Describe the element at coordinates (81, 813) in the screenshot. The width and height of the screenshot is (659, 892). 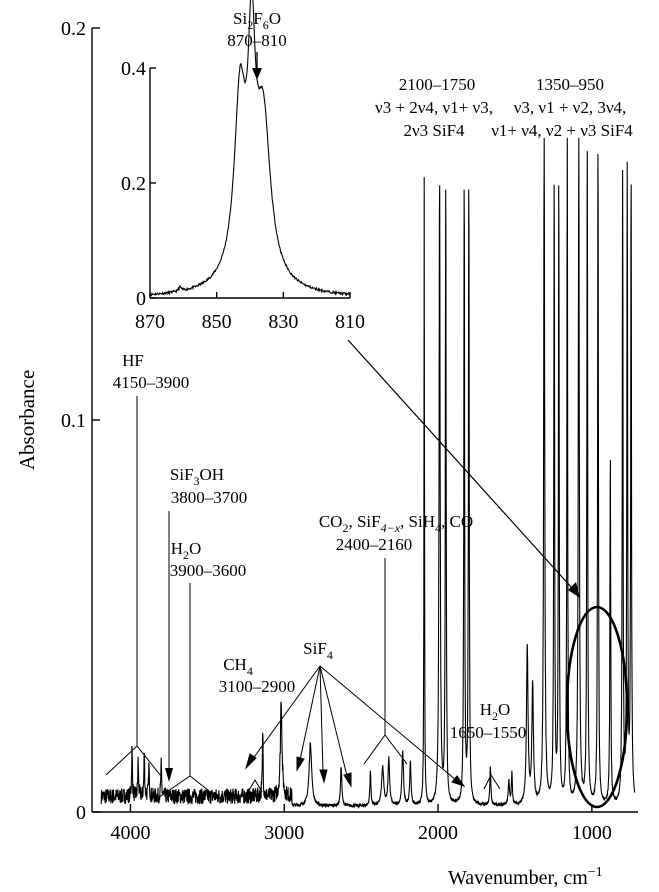
I see `main-y-tick-label: 0` at that location.